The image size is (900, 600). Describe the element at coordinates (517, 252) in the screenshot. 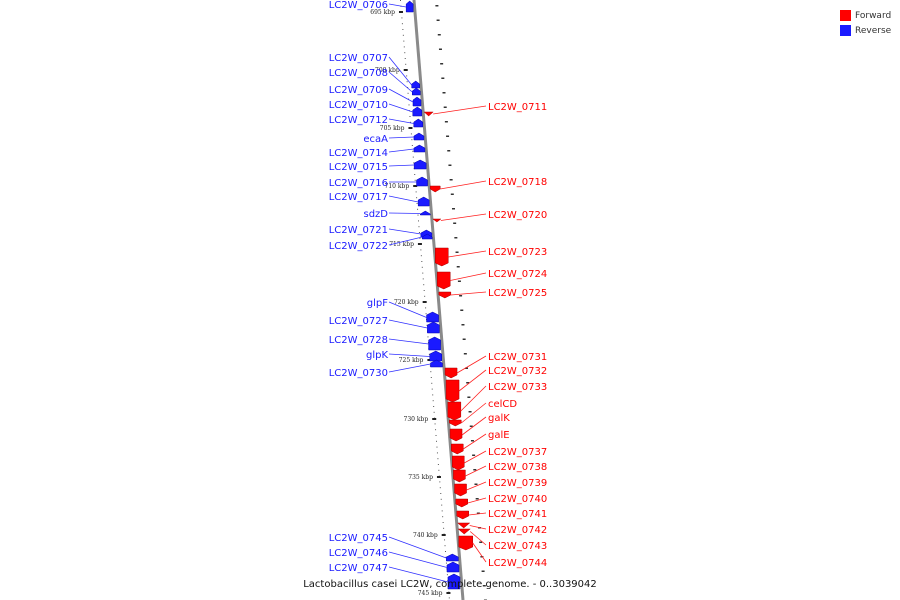

I see `gene-label-lc2w-0723: LC2W_0723` at that location.